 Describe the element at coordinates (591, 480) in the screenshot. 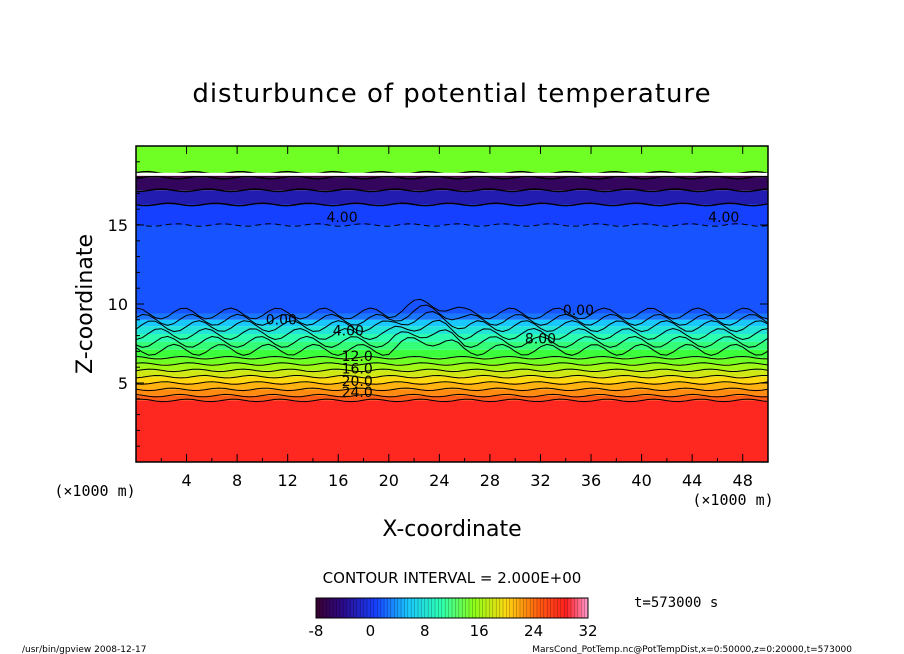

I see `x-tick-label: 36` at that location.